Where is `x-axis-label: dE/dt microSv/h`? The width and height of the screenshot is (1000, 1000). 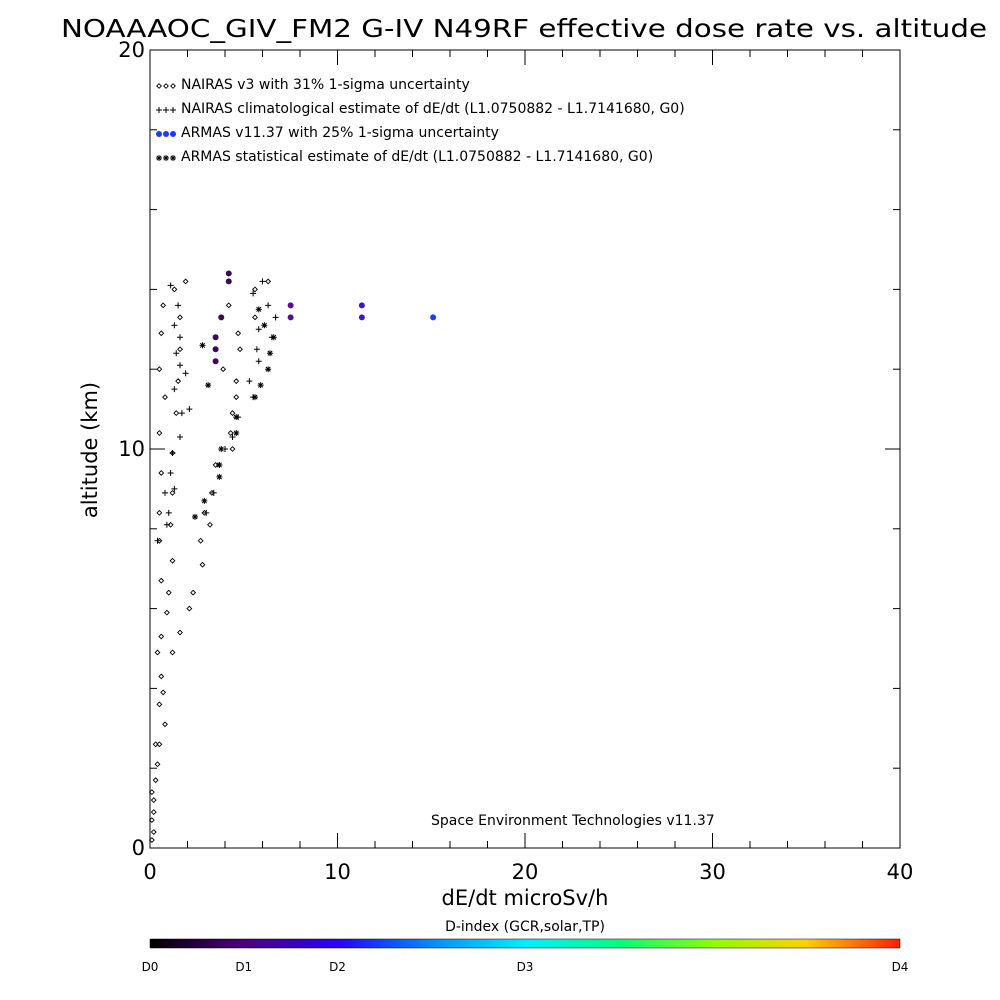
x-axis-label: dE/dt microSv/h is located at coordinates (525, 898).